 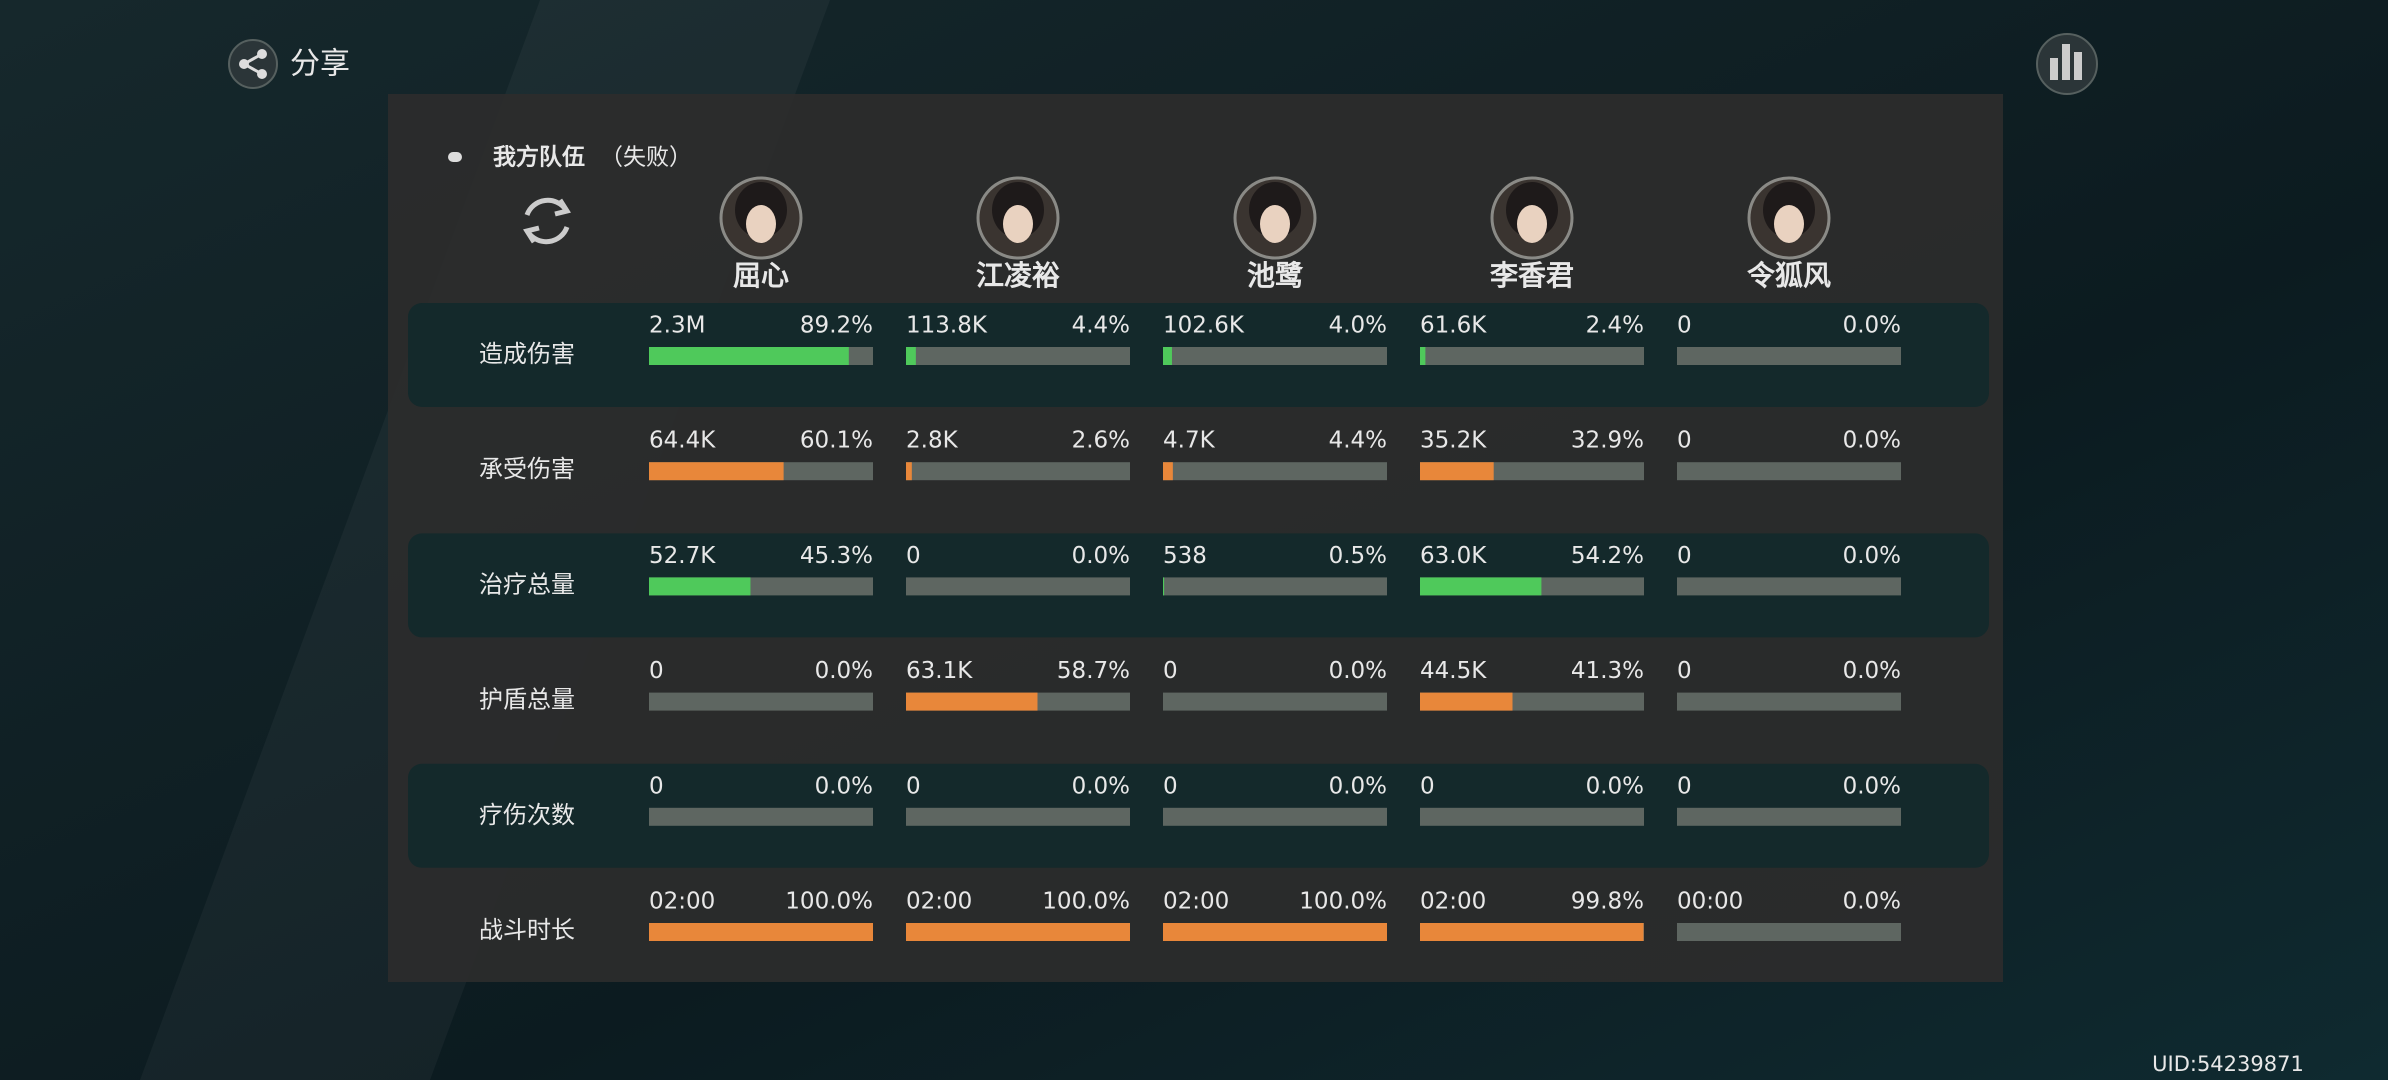 I want to click on percent-label: 45.3%, so click(x=836, y=556).